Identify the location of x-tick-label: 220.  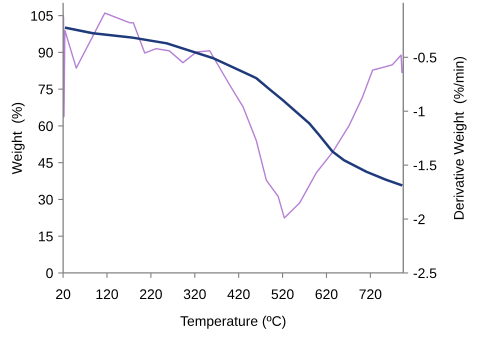
(151, 294).